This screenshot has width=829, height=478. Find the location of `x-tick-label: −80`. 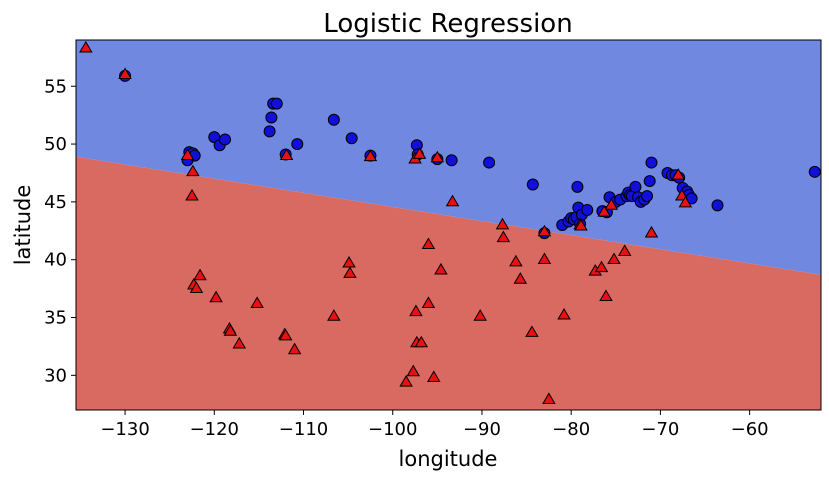

x-tick-label: −80 is located at coordinates (571, 429).